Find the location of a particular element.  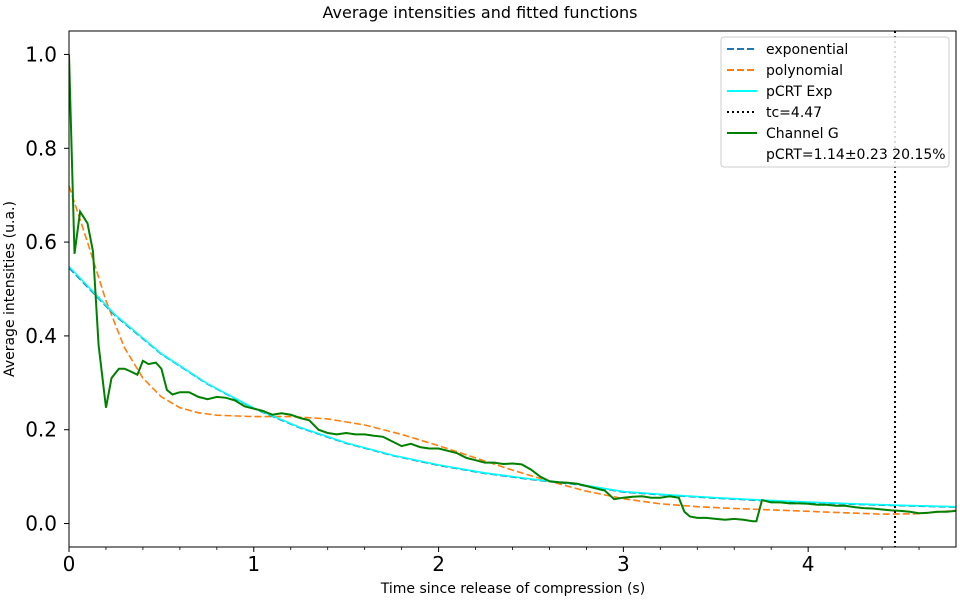

chart-title: Average intensities and fitted functions is located at coordinates (480, 12).